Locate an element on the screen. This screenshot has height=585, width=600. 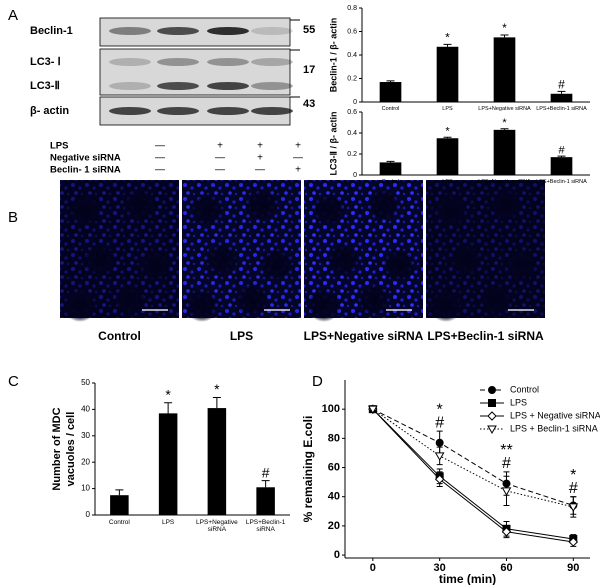
legend-label: LPS + Beclin-1 siRNA is located at coordinates (554, 428).